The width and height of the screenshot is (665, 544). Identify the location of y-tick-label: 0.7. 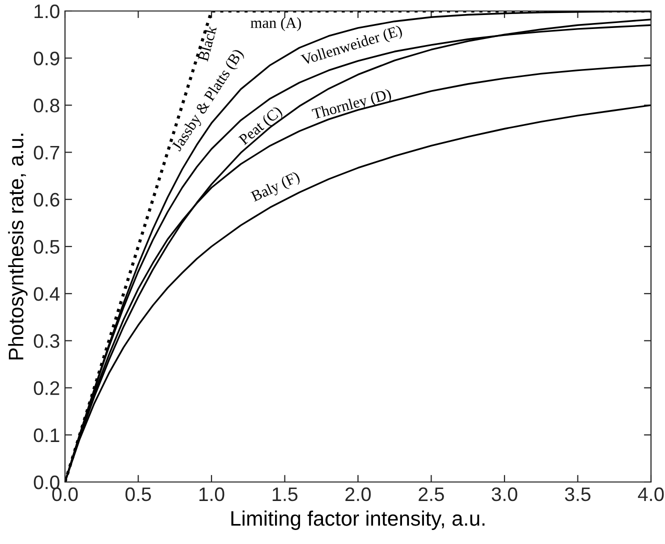
(47, 153).